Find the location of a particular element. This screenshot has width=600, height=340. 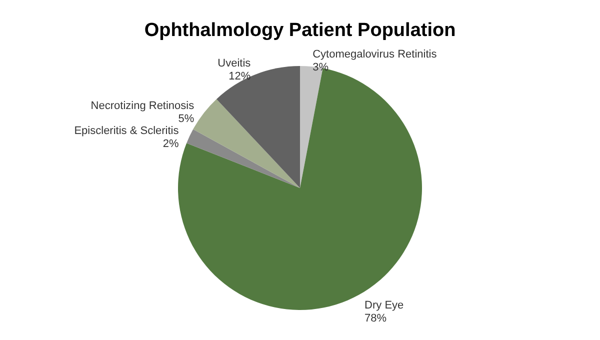

data-label: 12% is located at coordinates (239, 76).